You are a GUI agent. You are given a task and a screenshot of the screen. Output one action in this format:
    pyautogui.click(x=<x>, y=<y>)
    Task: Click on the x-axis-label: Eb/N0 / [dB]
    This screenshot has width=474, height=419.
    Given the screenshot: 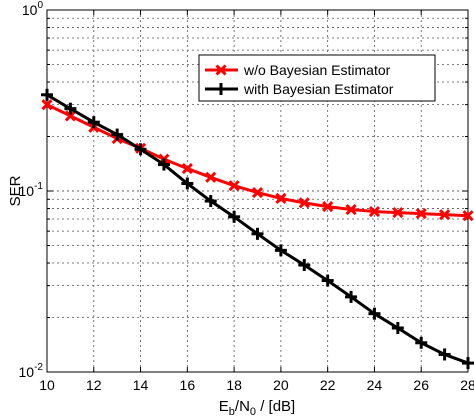 What is the action you would take?
    pyautogui.click(x=257, y=408)
    